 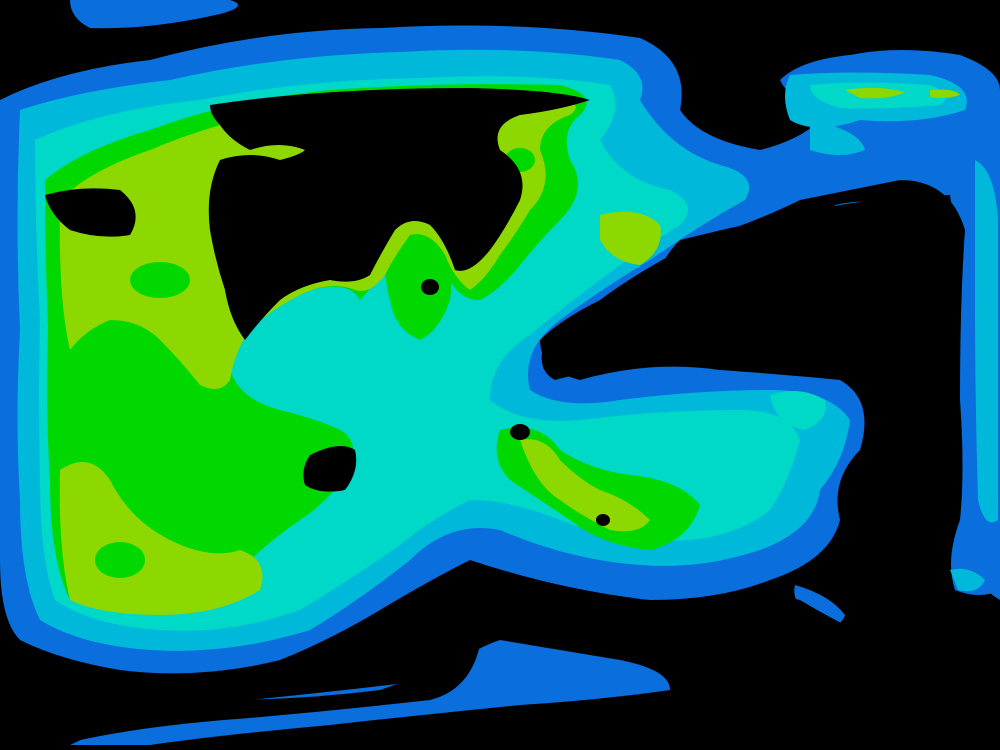 I want to click on top-void-region, so click(x=515, y=35).